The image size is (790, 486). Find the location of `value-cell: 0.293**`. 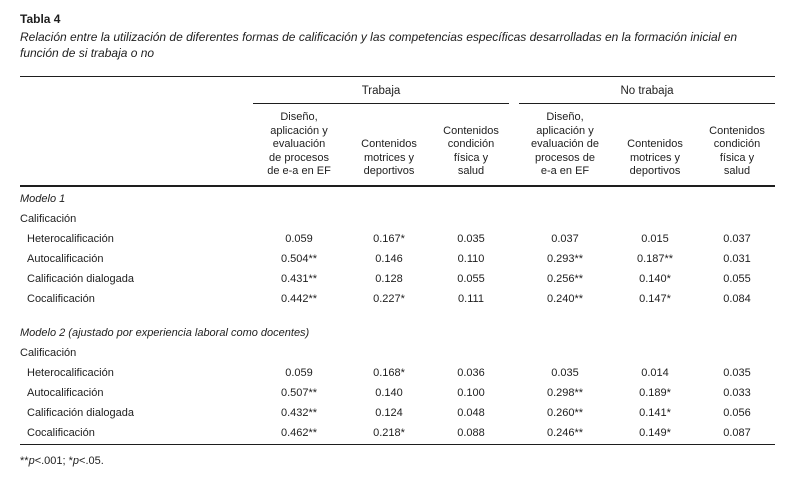

value-cell: 0.293** is located at coordinates (565, 259).